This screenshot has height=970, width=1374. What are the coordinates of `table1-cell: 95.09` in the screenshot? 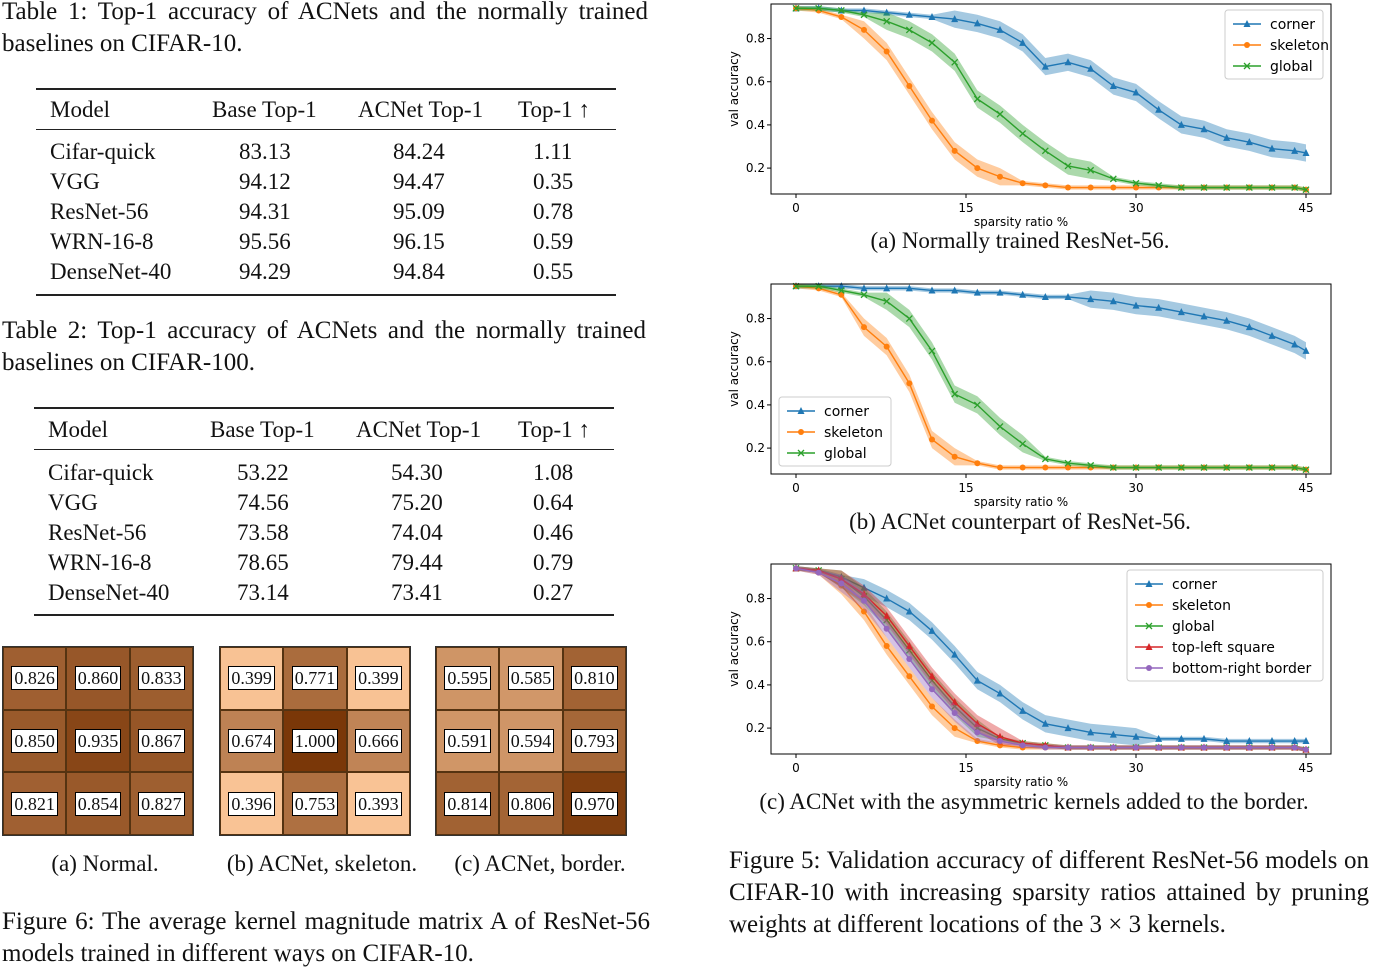 It's located at (419, 211).